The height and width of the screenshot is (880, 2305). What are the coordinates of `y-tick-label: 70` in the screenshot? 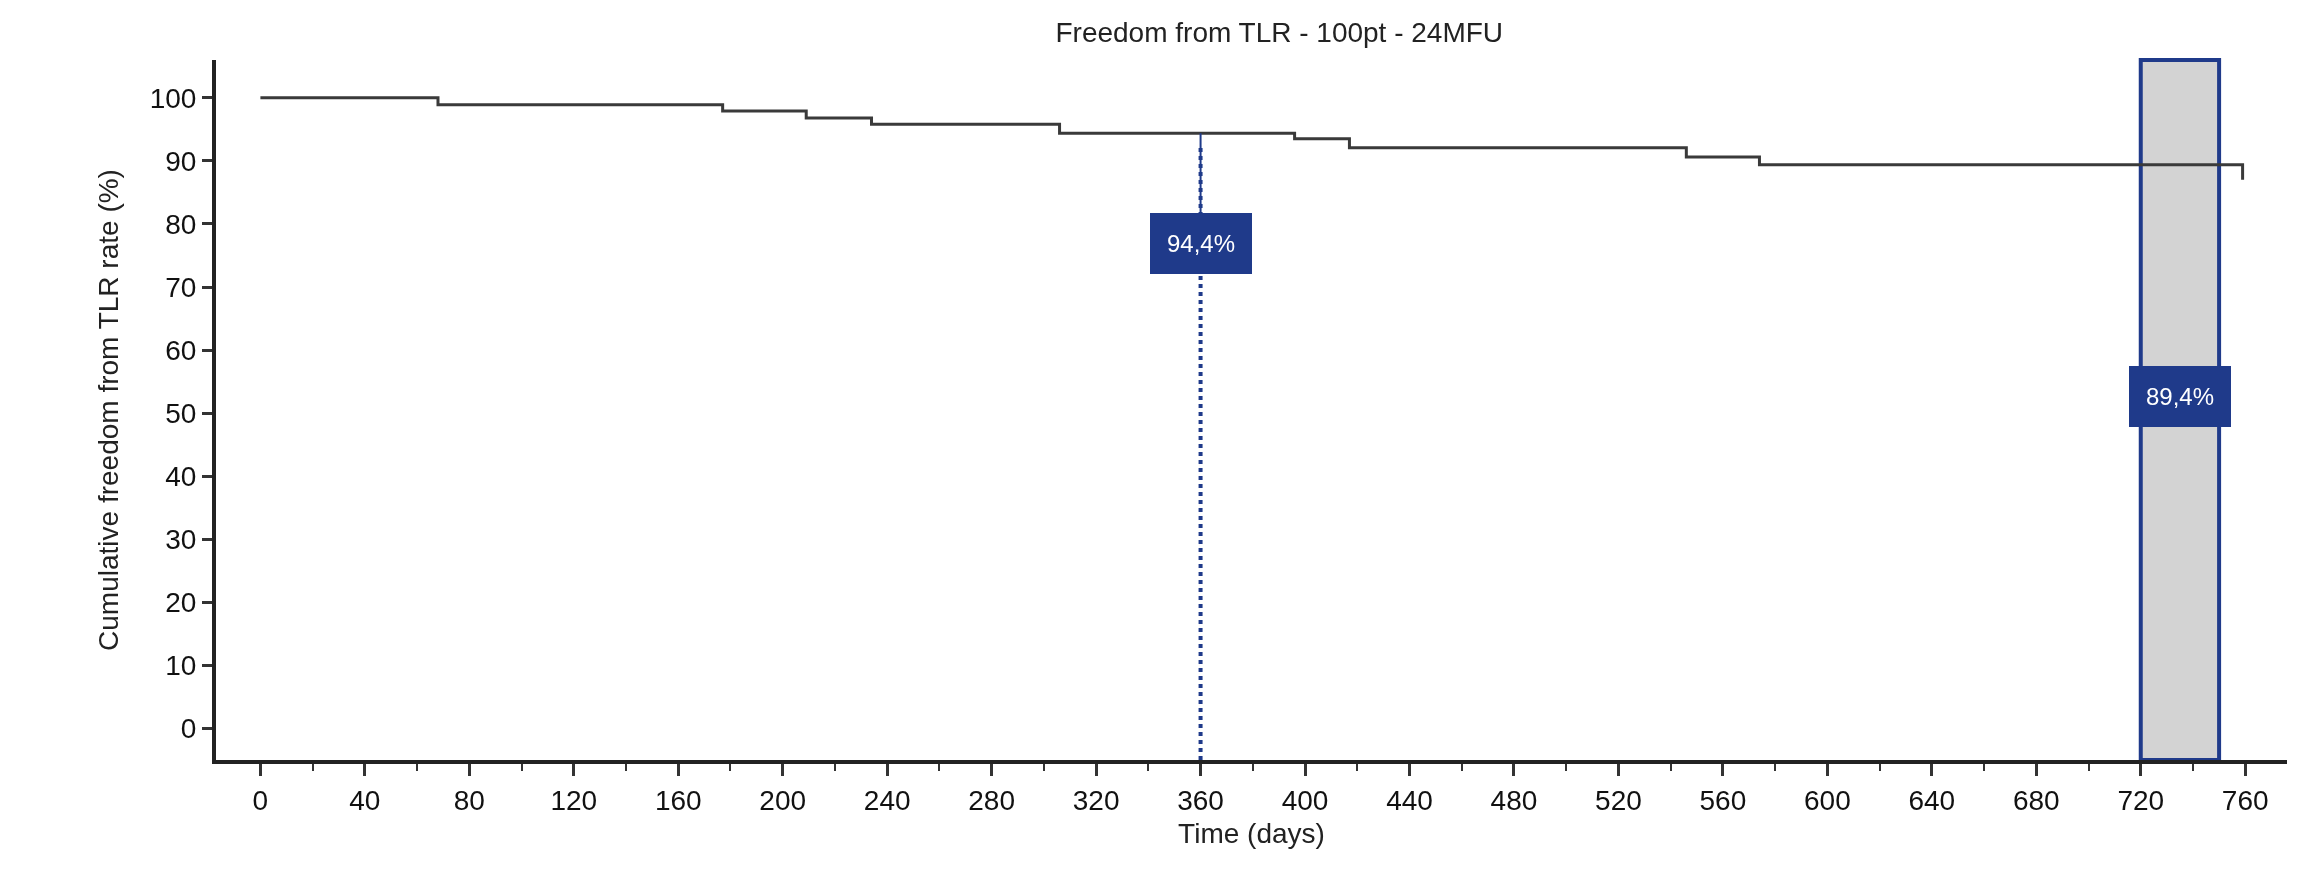 It's located at (181, 287).